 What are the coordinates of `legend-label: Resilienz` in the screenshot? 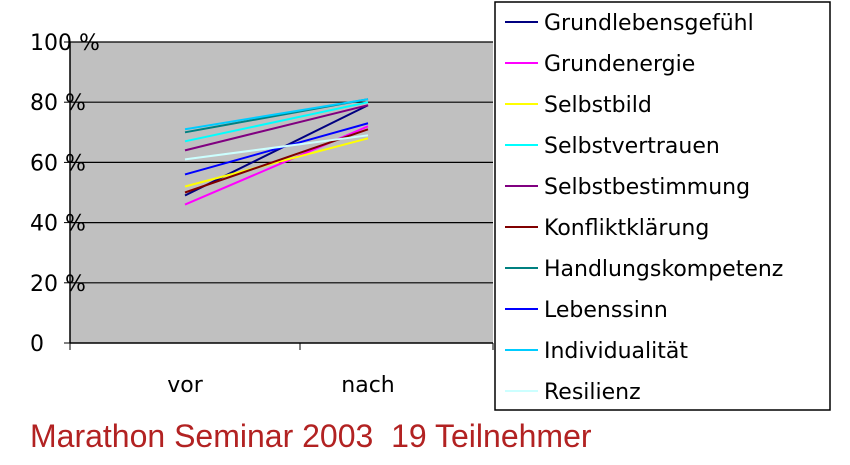 It's located at (592, 392).